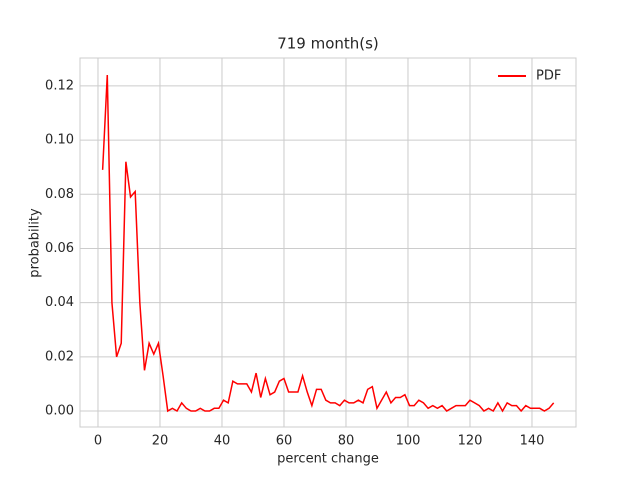 The height and width of the screenshot is (480, 640). Describe the element at coordinates (59, 411) in the screenshot. I see `y-tick-label: 0.00` at that location.